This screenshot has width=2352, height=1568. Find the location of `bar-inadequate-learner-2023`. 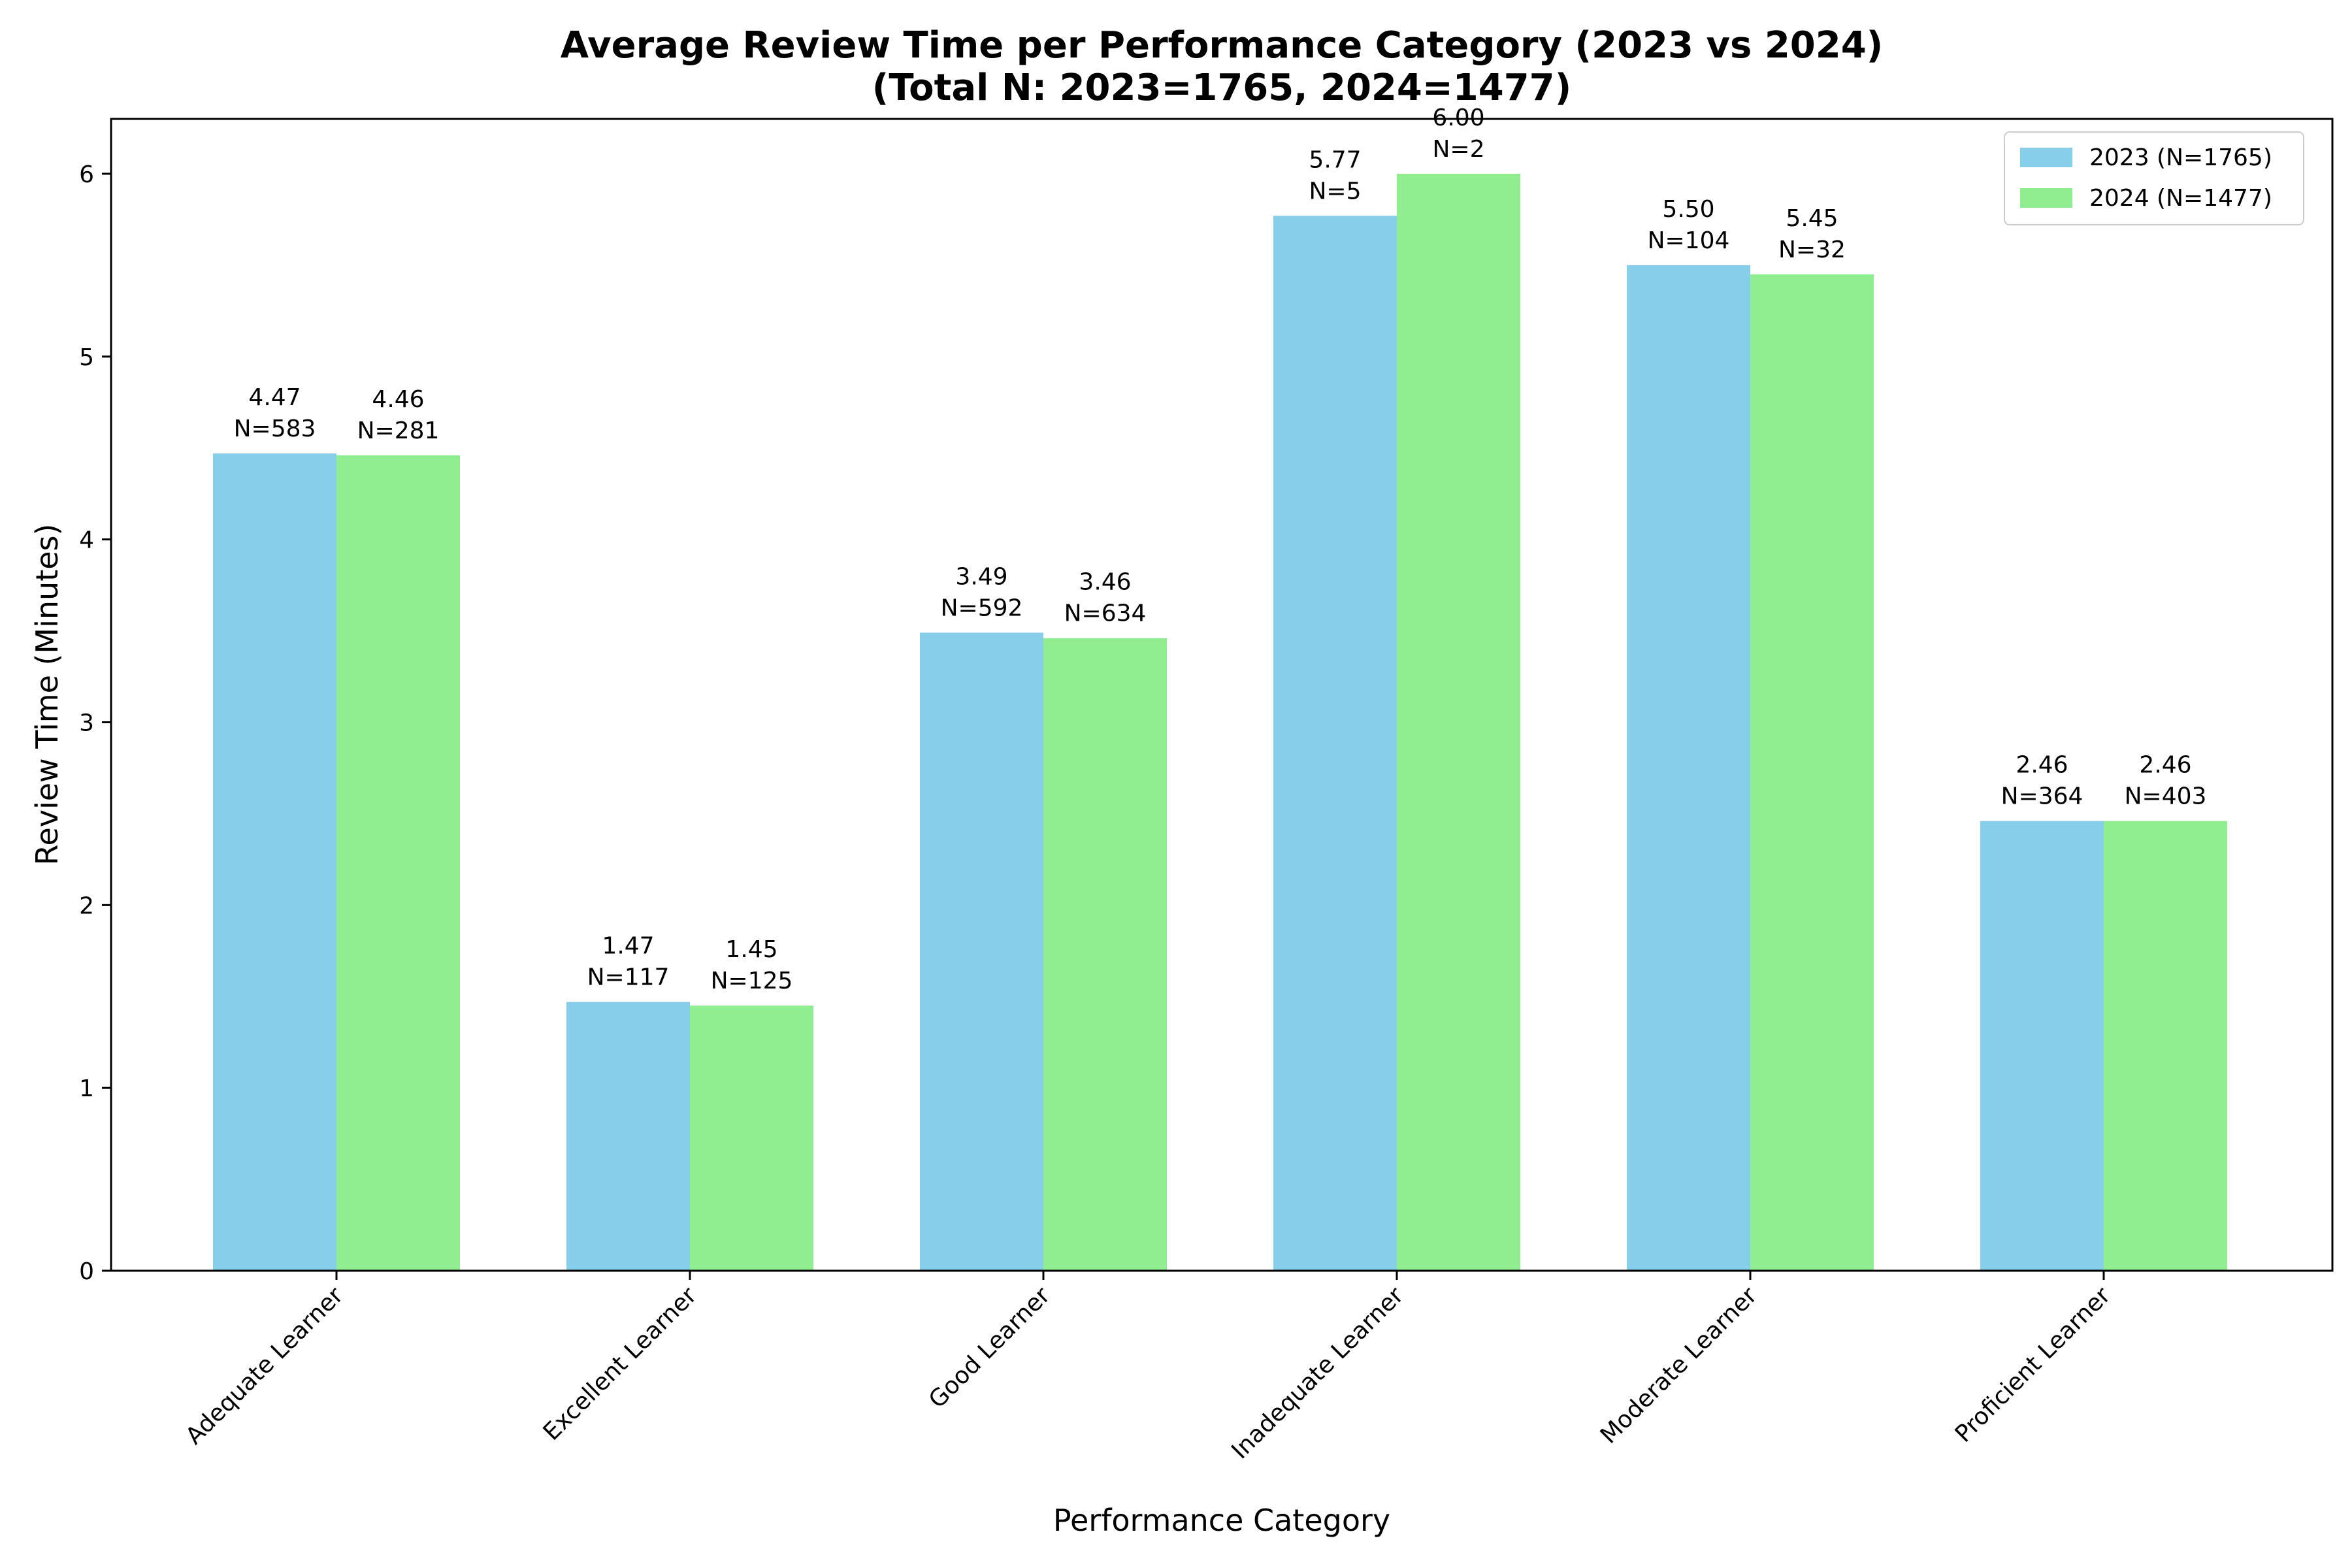

bar-inadequate-learner-2023 is located at coordinates (1335, 743).